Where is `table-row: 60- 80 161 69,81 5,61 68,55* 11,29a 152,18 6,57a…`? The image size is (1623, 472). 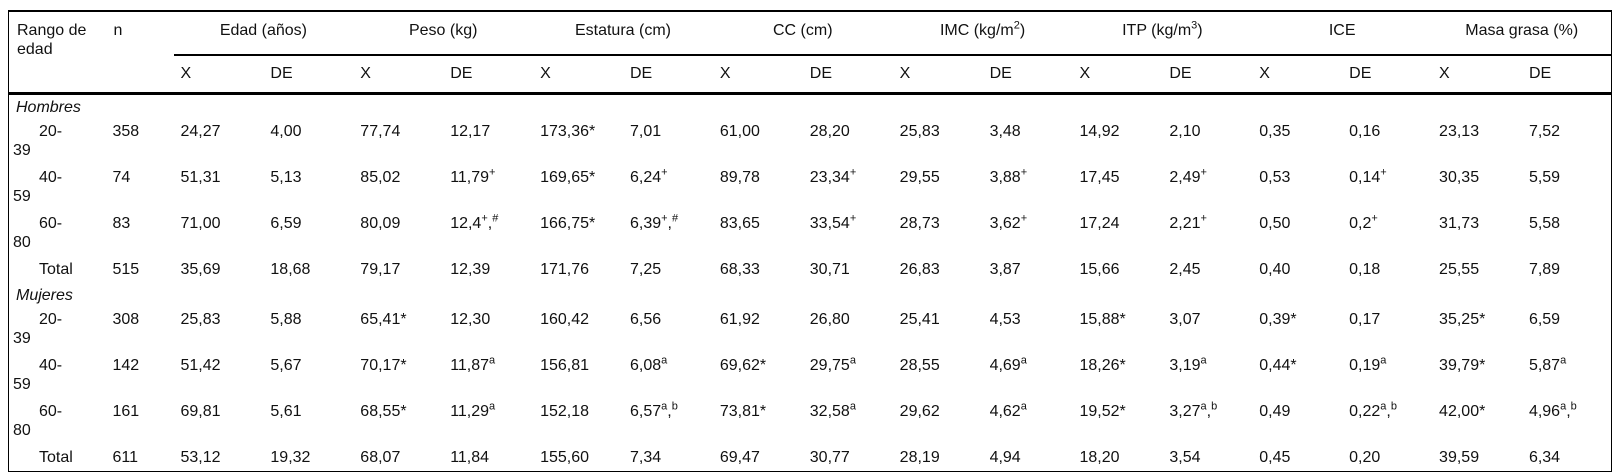 table-row: 60- 80 161 69,81 5,61 68,55* 11,29a 152,18 6,57a… is located at coordinates (810, 421).